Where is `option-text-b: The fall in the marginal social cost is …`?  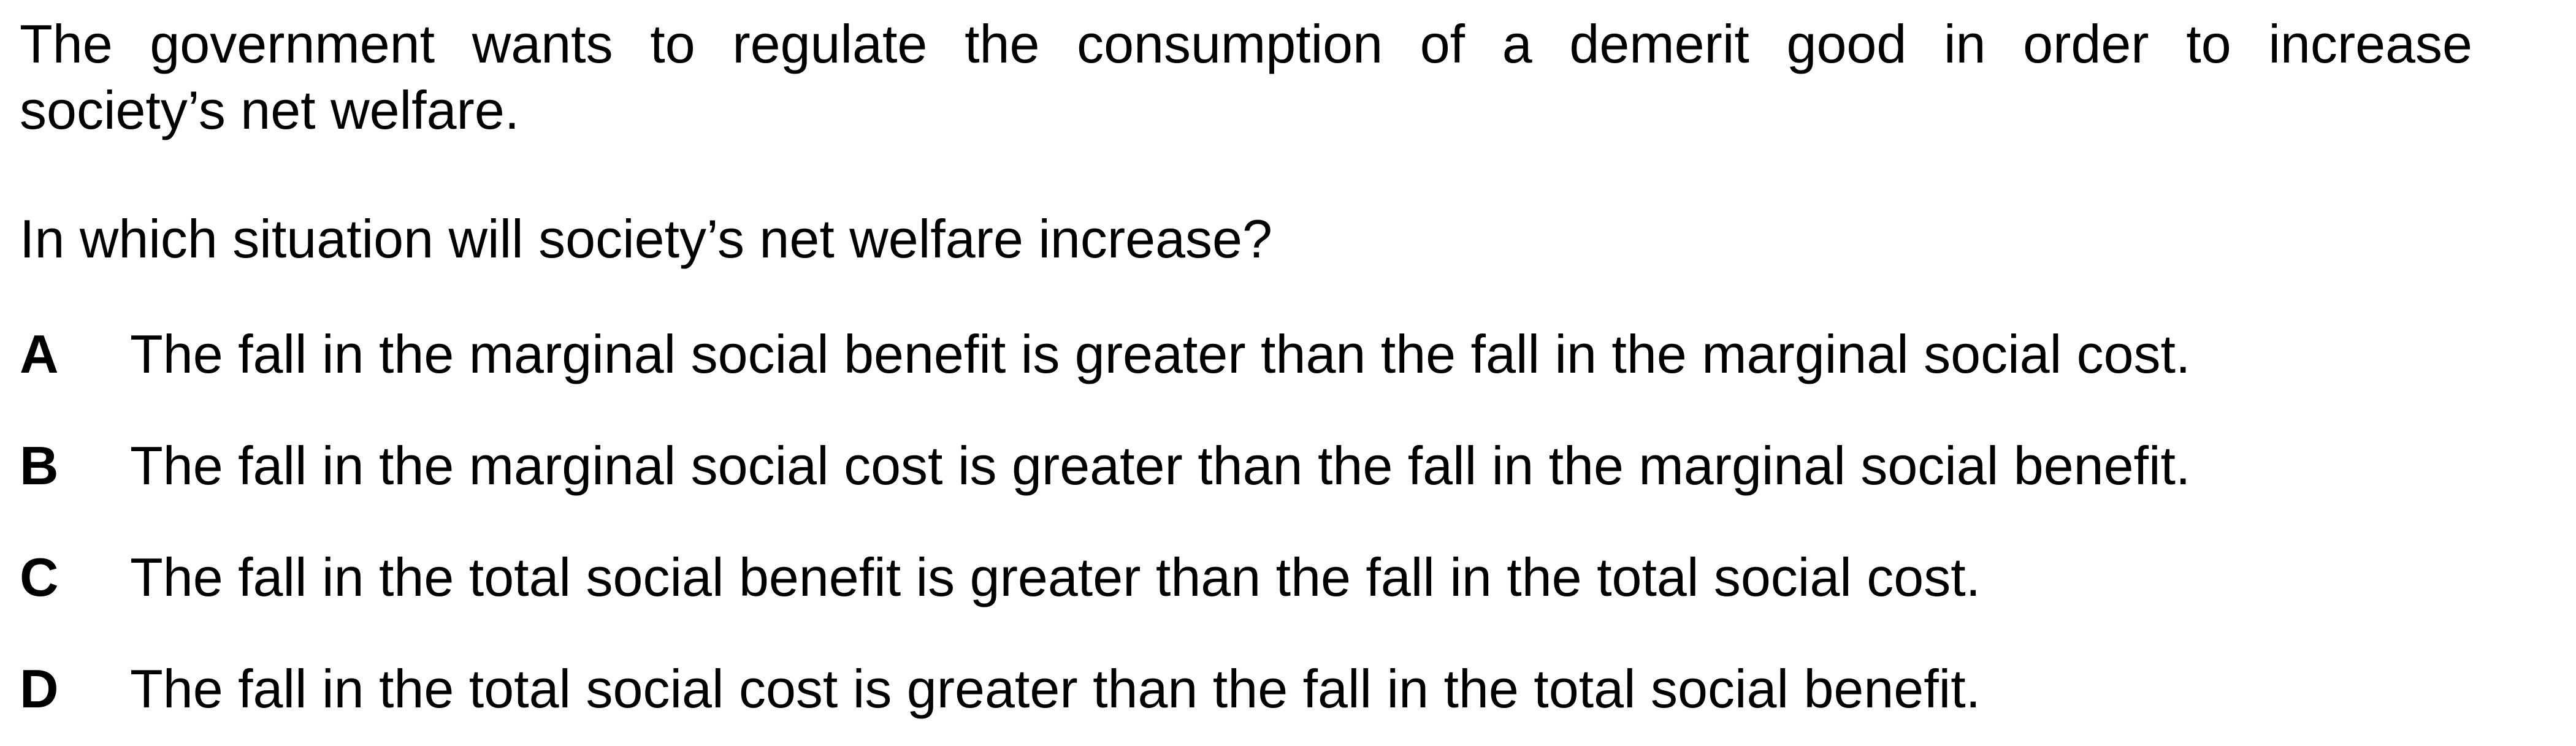
option-text-b: The fall in the marginal social cost is … is located at coordinates (1160, 465).